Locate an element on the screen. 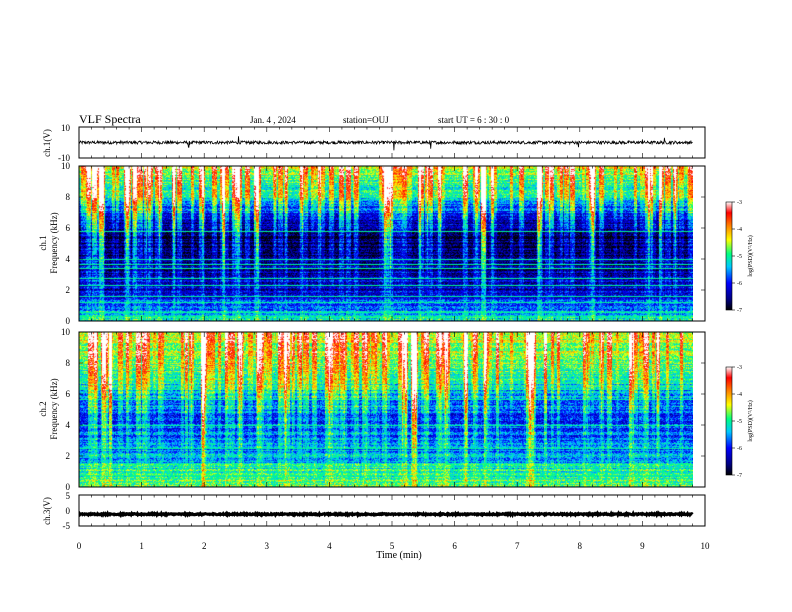  ch2-colorbar-tick-label: -5 is located at coordinates (739, 422).